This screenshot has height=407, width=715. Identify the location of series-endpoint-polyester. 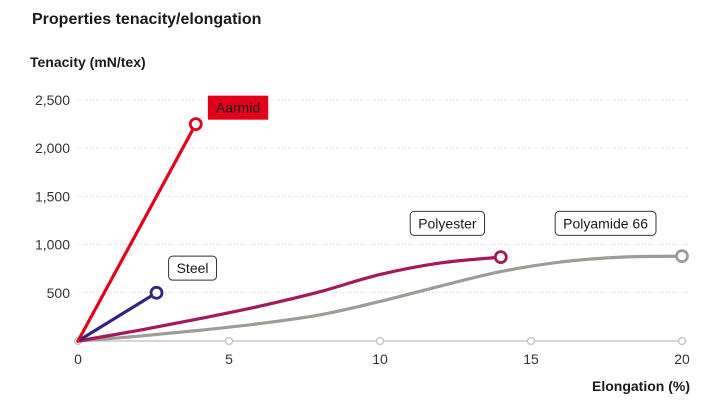
(500, 257).